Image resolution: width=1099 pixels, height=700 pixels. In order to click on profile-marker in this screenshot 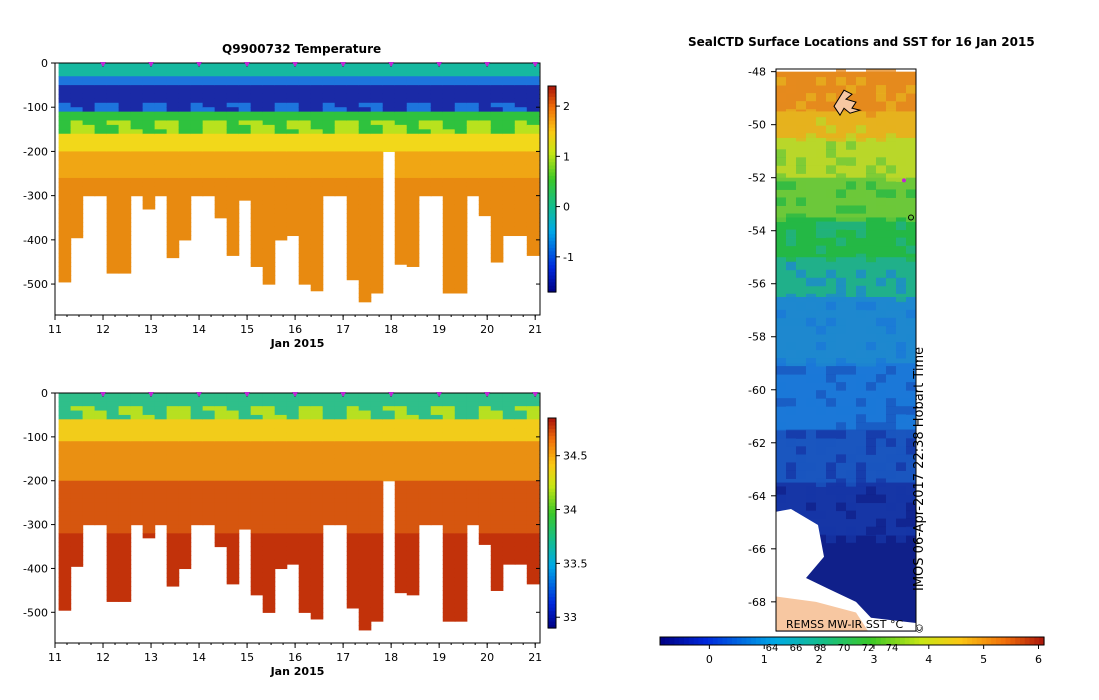, I will do `click(391, 394)`.